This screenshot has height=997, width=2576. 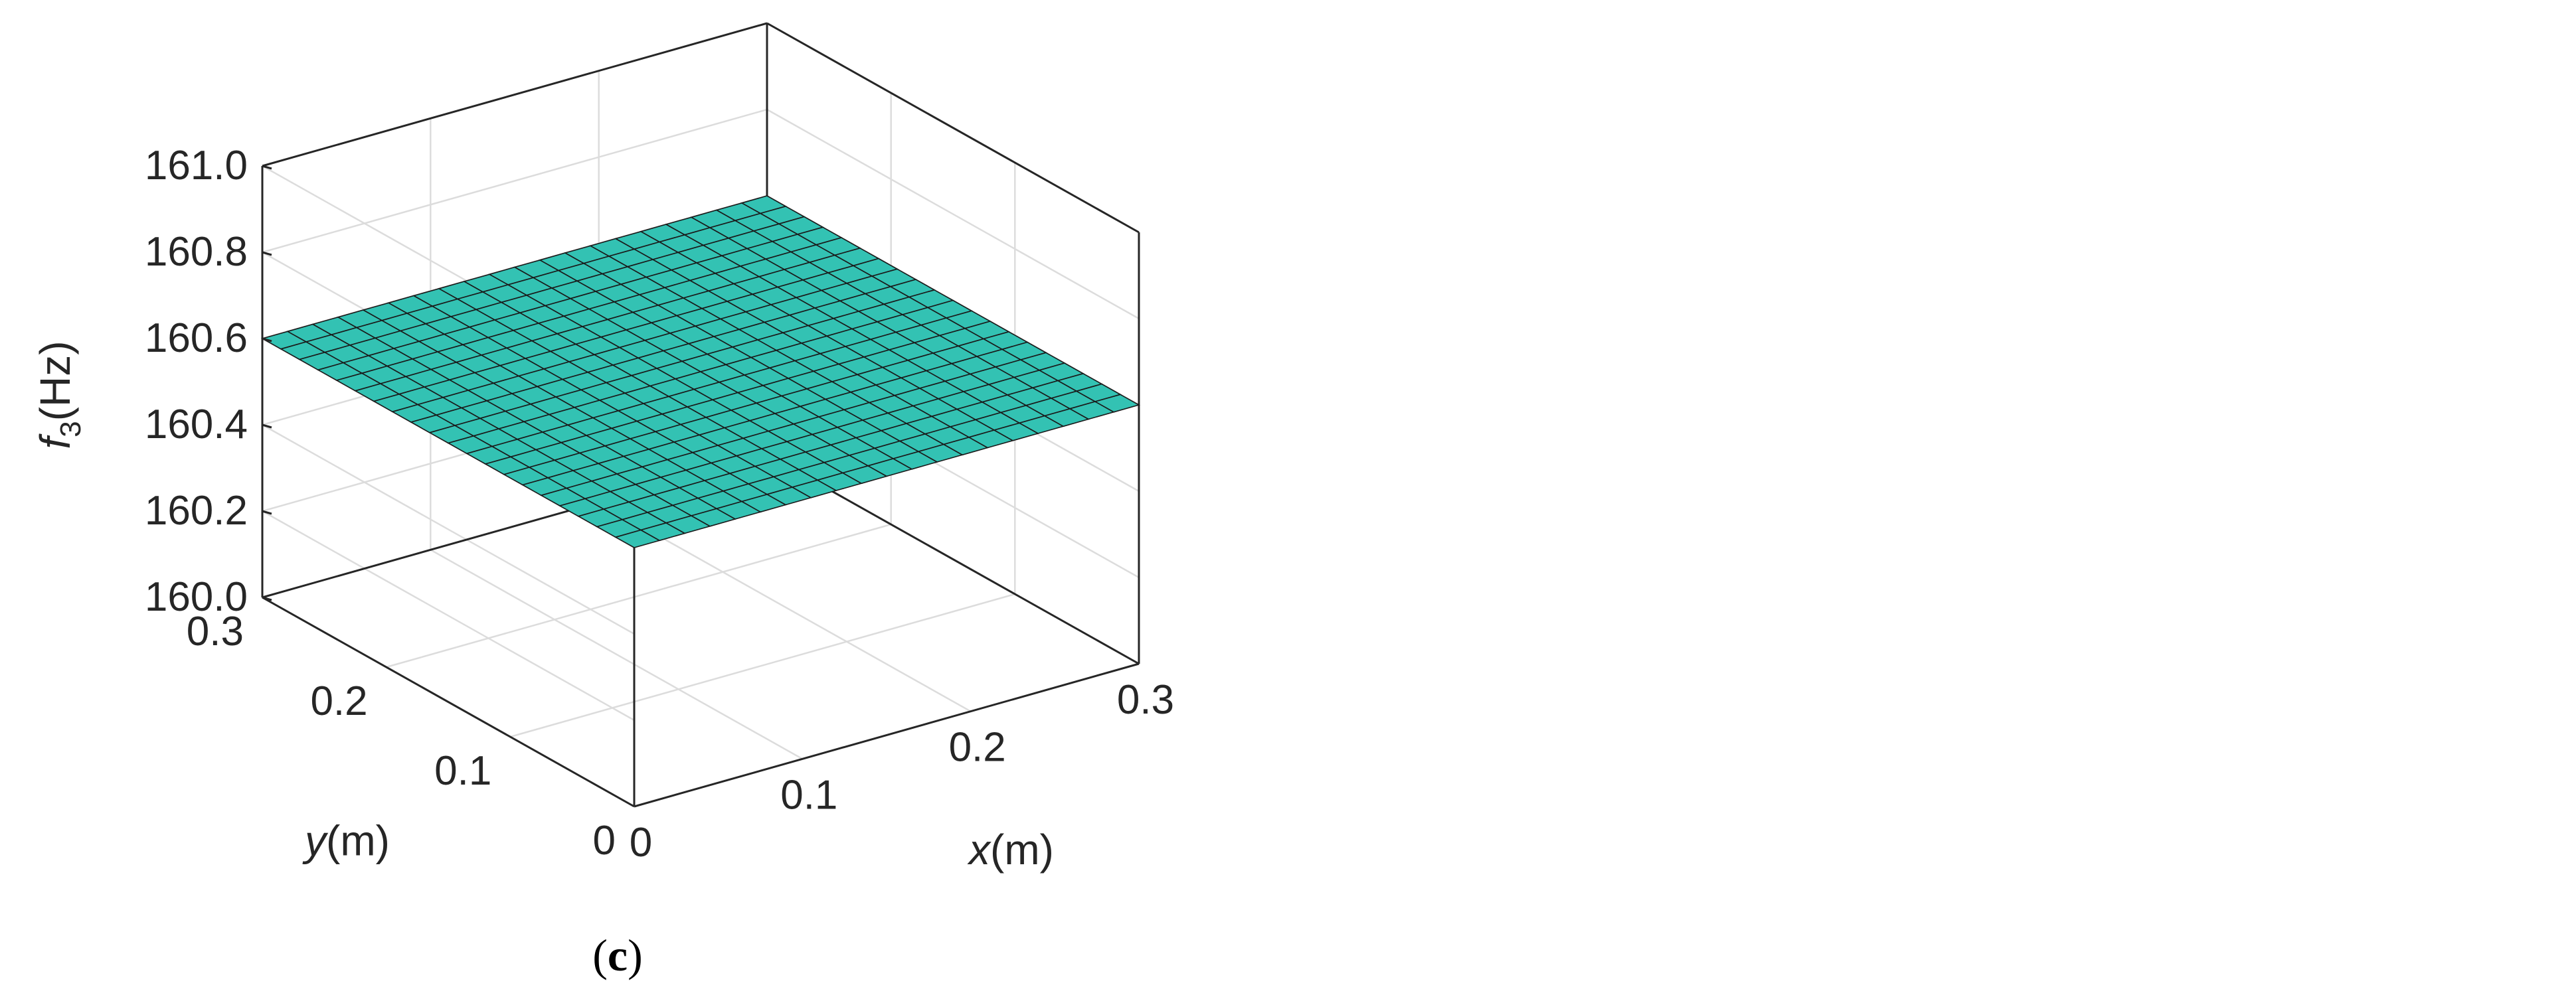 What do you see at coordinates (635, 955) in the screenshot?
I see `caption-close: )` at bounding box center [635, 955].